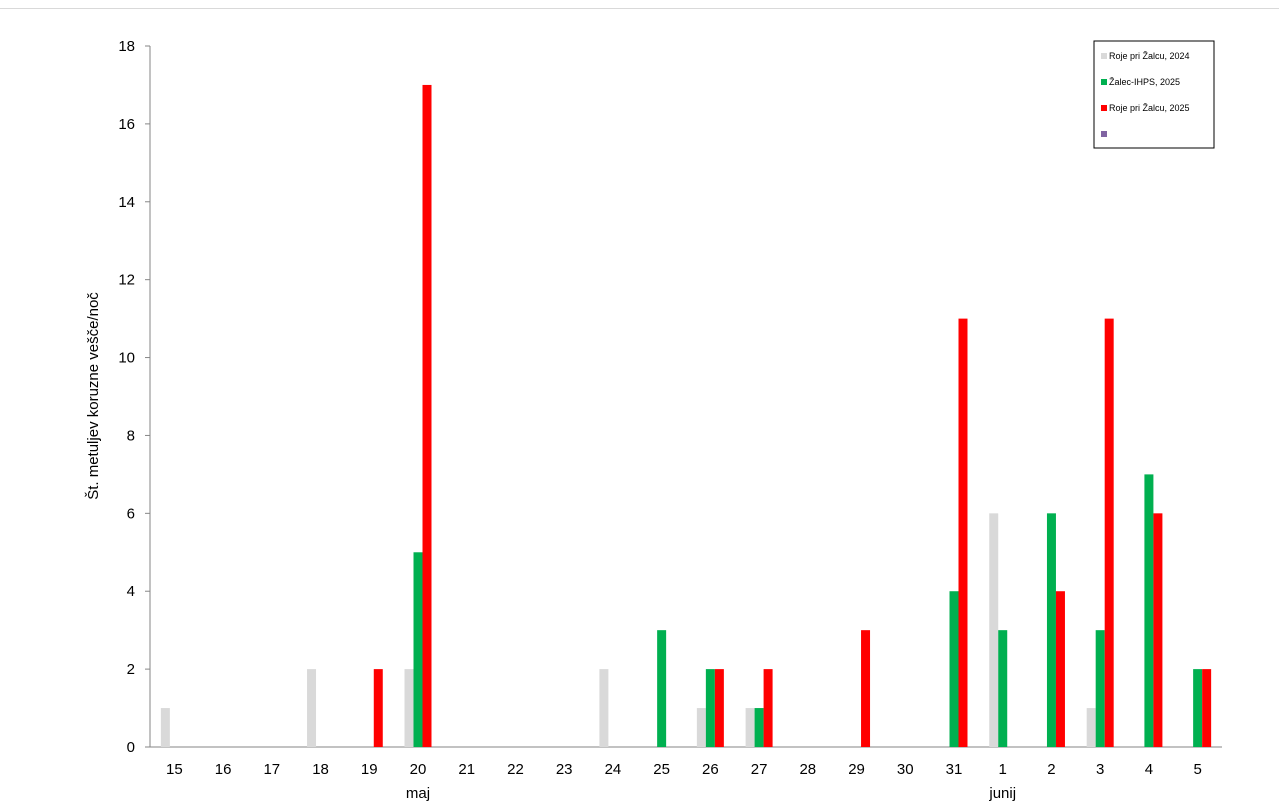 The width and height of the screenshot is (1279, 803). Describe the element at coordinates (1197, 769) in the screenshot. I see `x-tick-label: 5` at that location.